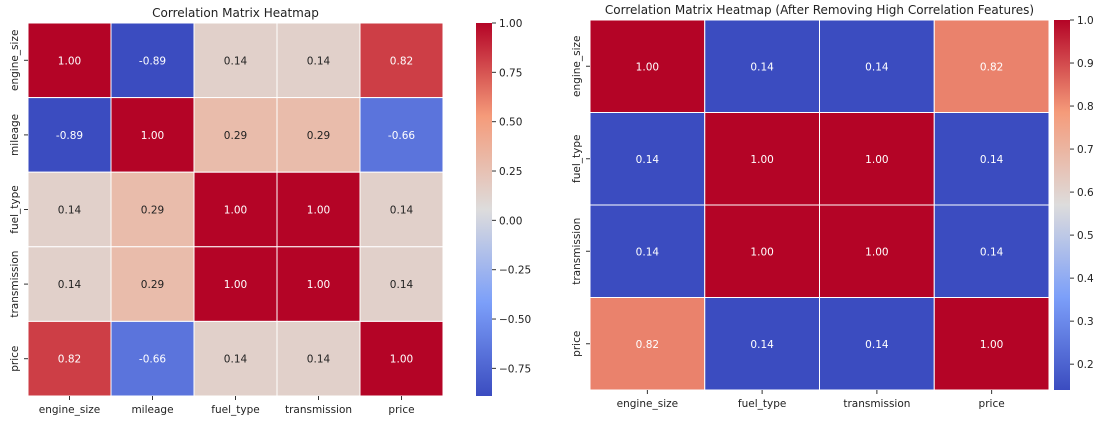 The image size is (1113, 421). Describe the element at coordinates (510, 123) in the screenshot. I see `colorbar-tick-label: 0.50` at that location.